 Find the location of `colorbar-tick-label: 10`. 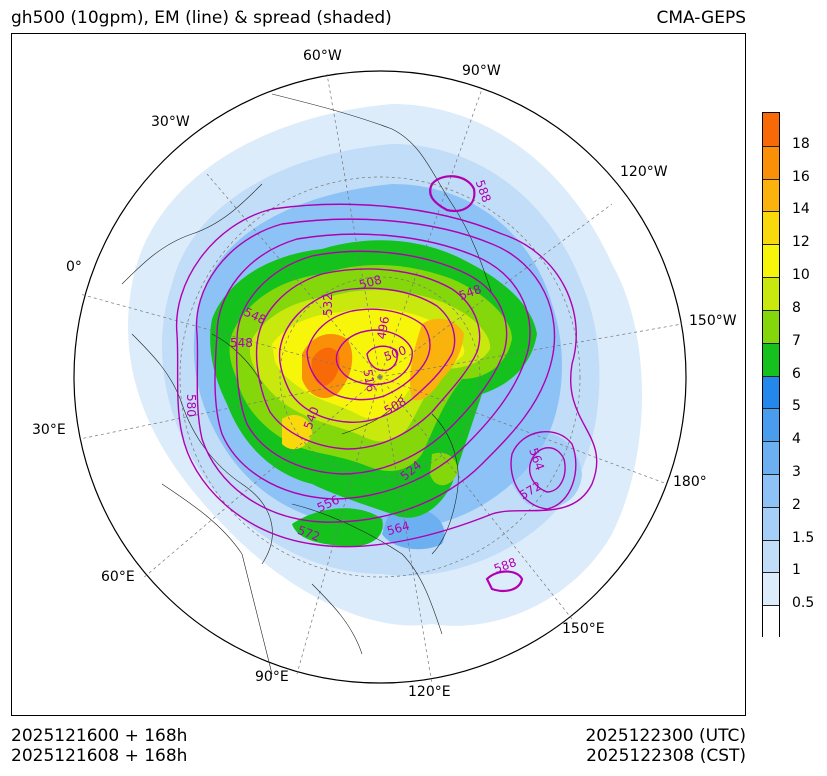

colorbar-tick-label: 10 is located at coordinates (801, 275).